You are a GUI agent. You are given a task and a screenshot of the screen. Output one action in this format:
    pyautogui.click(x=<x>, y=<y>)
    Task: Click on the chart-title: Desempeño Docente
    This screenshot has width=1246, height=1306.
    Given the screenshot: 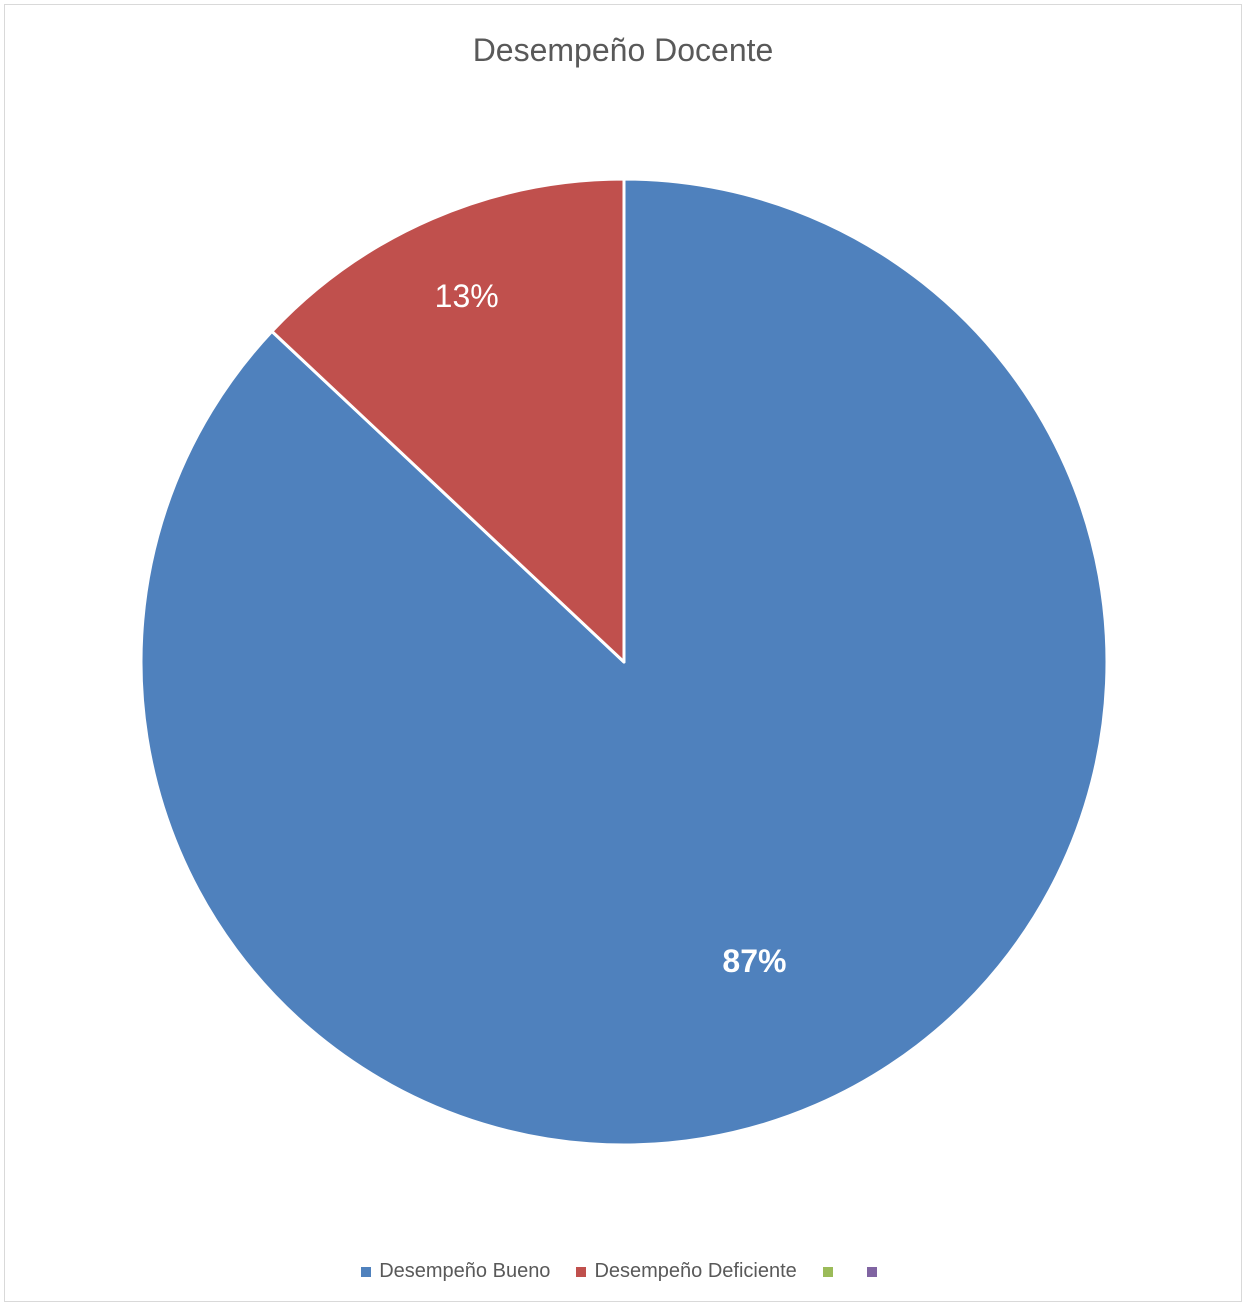 What is the action you would take?
    pyautogui.click(x=623, y=50)
    